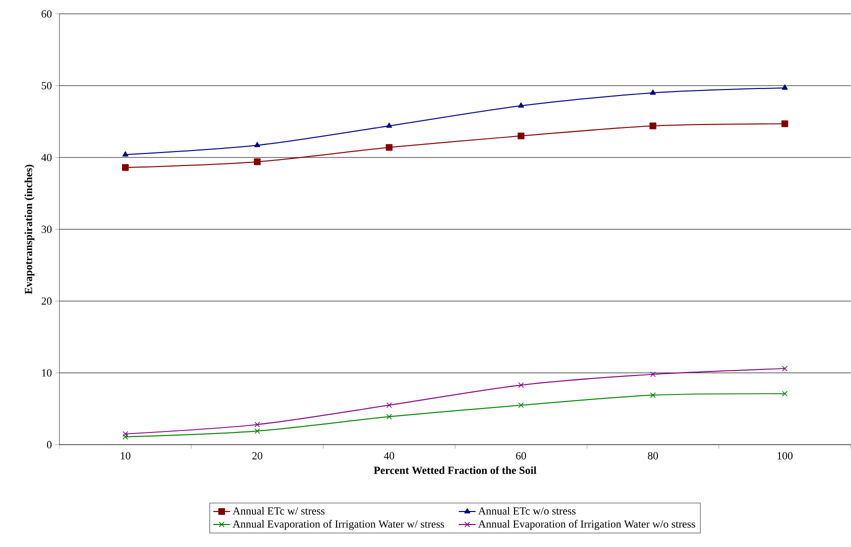 The width and height of the screenshot is (851, 547). I want to click on x-tick-label: 20, so click(257, 456).